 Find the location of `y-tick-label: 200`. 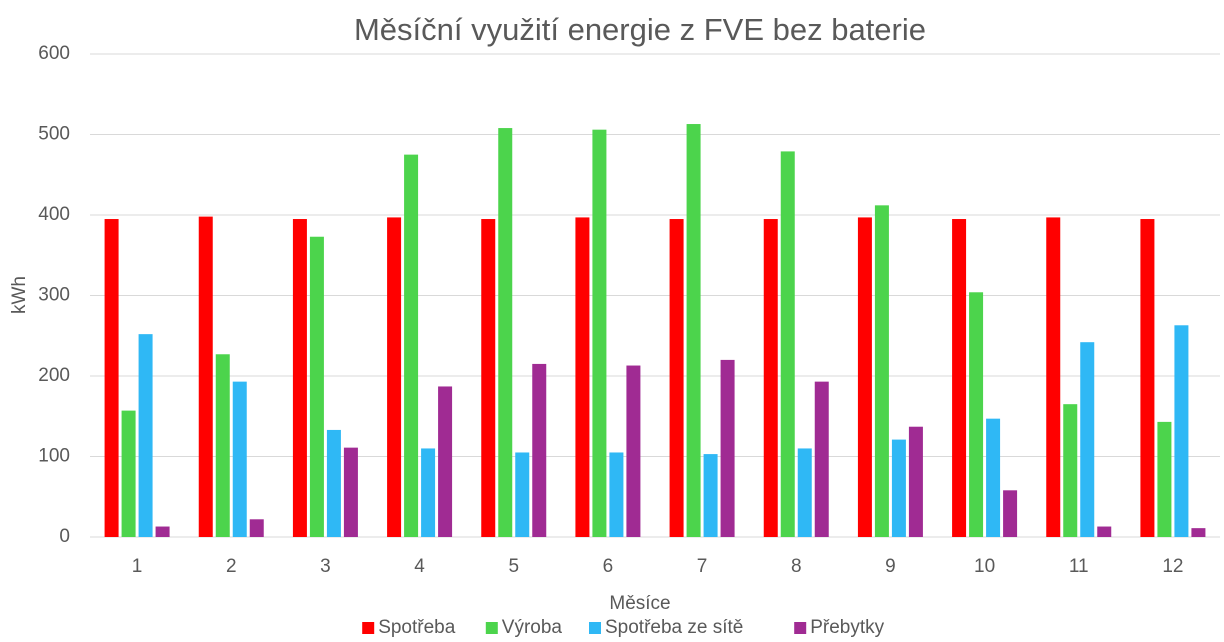

y-tick-label: 200 is located at coordinates (54, 375).